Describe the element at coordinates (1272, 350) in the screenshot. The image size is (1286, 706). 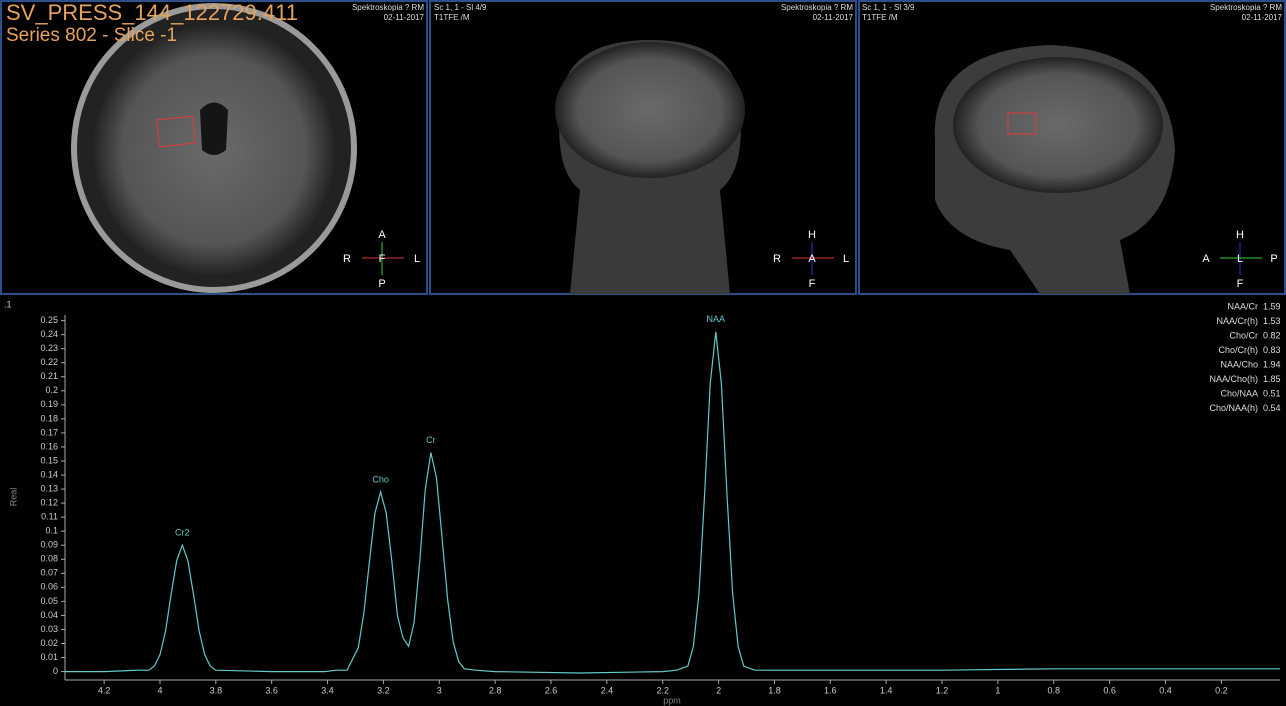
I see `ratio-value: 0.83` at that location.